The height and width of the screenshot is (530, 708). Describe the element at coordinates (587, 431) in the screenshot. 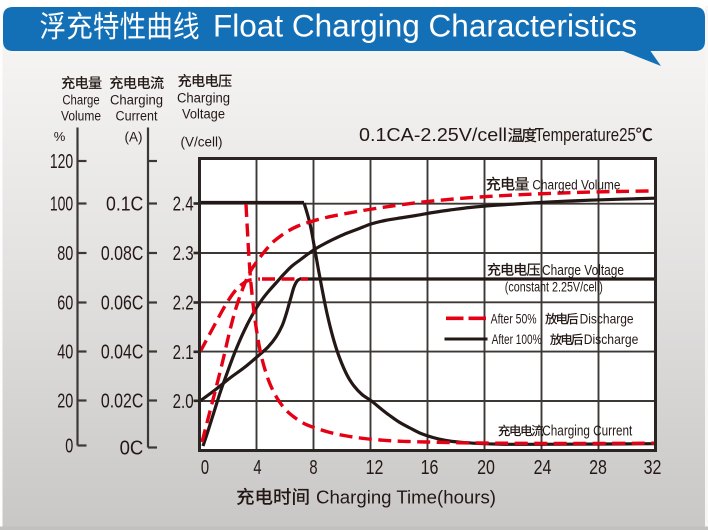

I see `svg-text: Charging Current` at that location.